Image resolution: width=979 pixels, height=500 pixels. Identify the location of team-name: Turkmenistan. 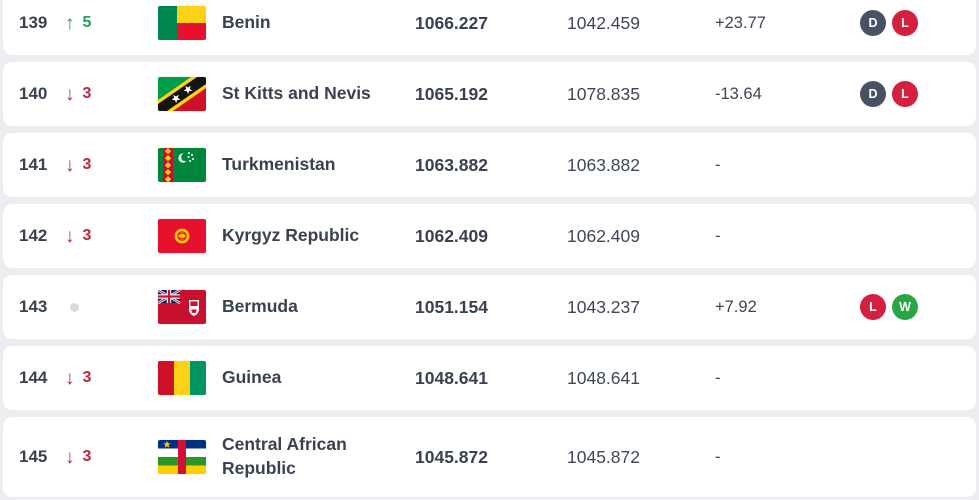
(279, 164).